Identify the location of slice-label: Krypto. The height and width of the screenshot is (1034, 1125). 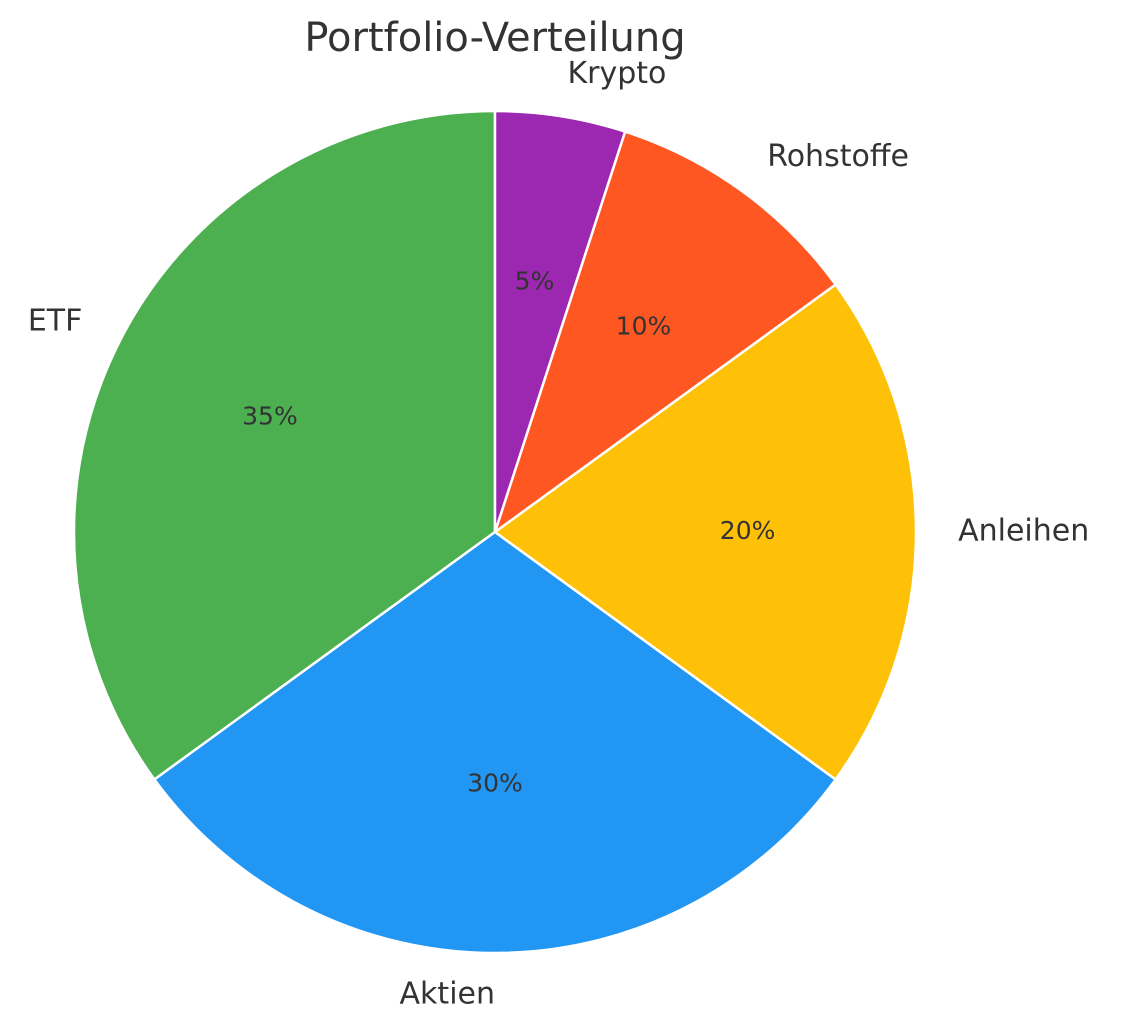
(616, 73).